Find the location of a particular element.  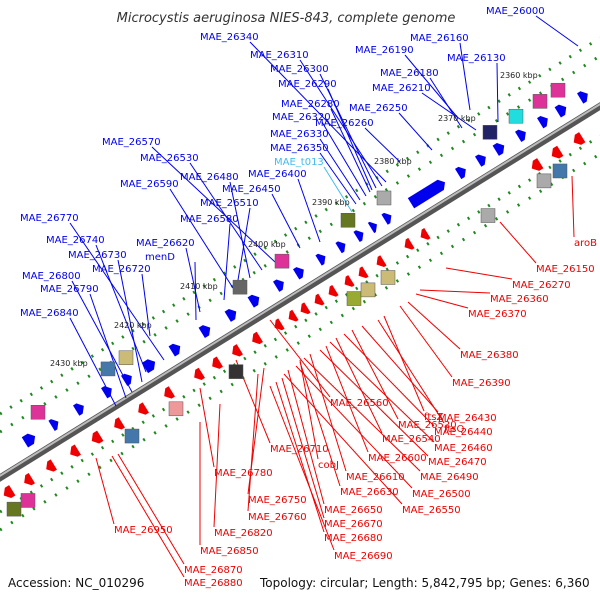

reverse-gene-label: MAE_26630 is located at coordinates (369, 492).